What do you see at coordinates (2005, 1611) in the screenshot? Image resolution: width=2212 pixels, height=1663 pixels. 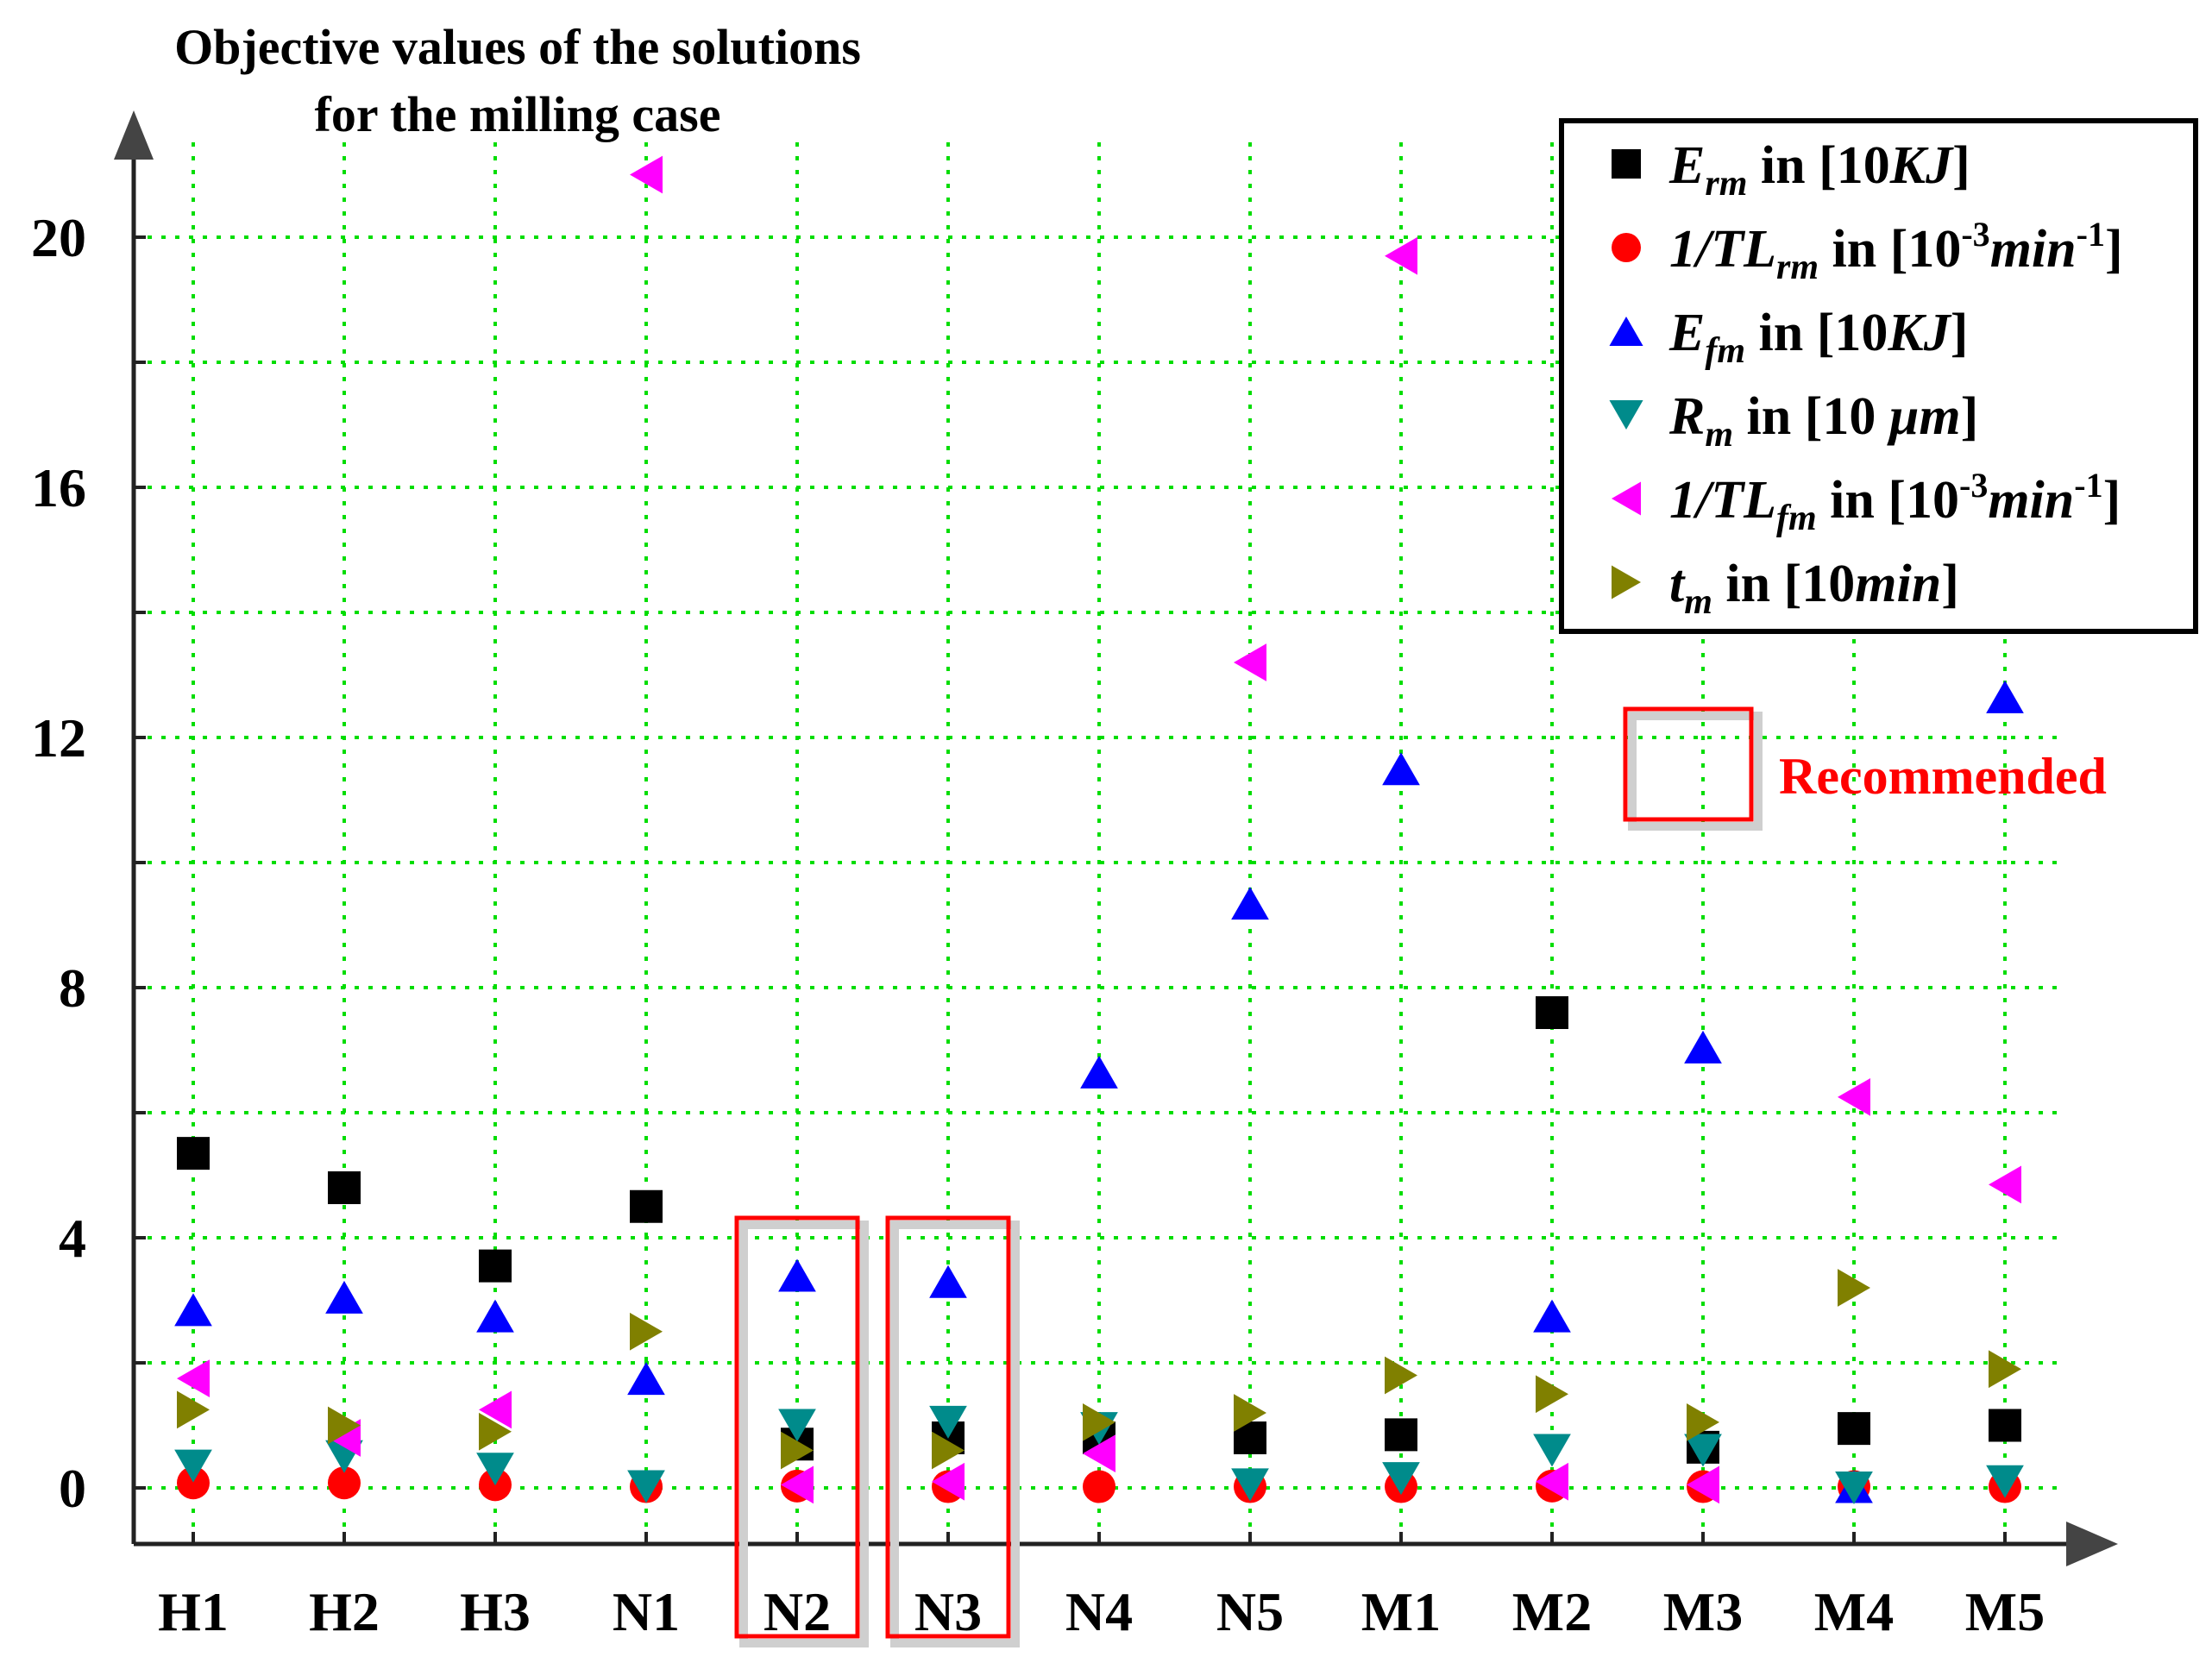 I see `x-tick-label-m5: M5` at bounding box center [2005, 1611].